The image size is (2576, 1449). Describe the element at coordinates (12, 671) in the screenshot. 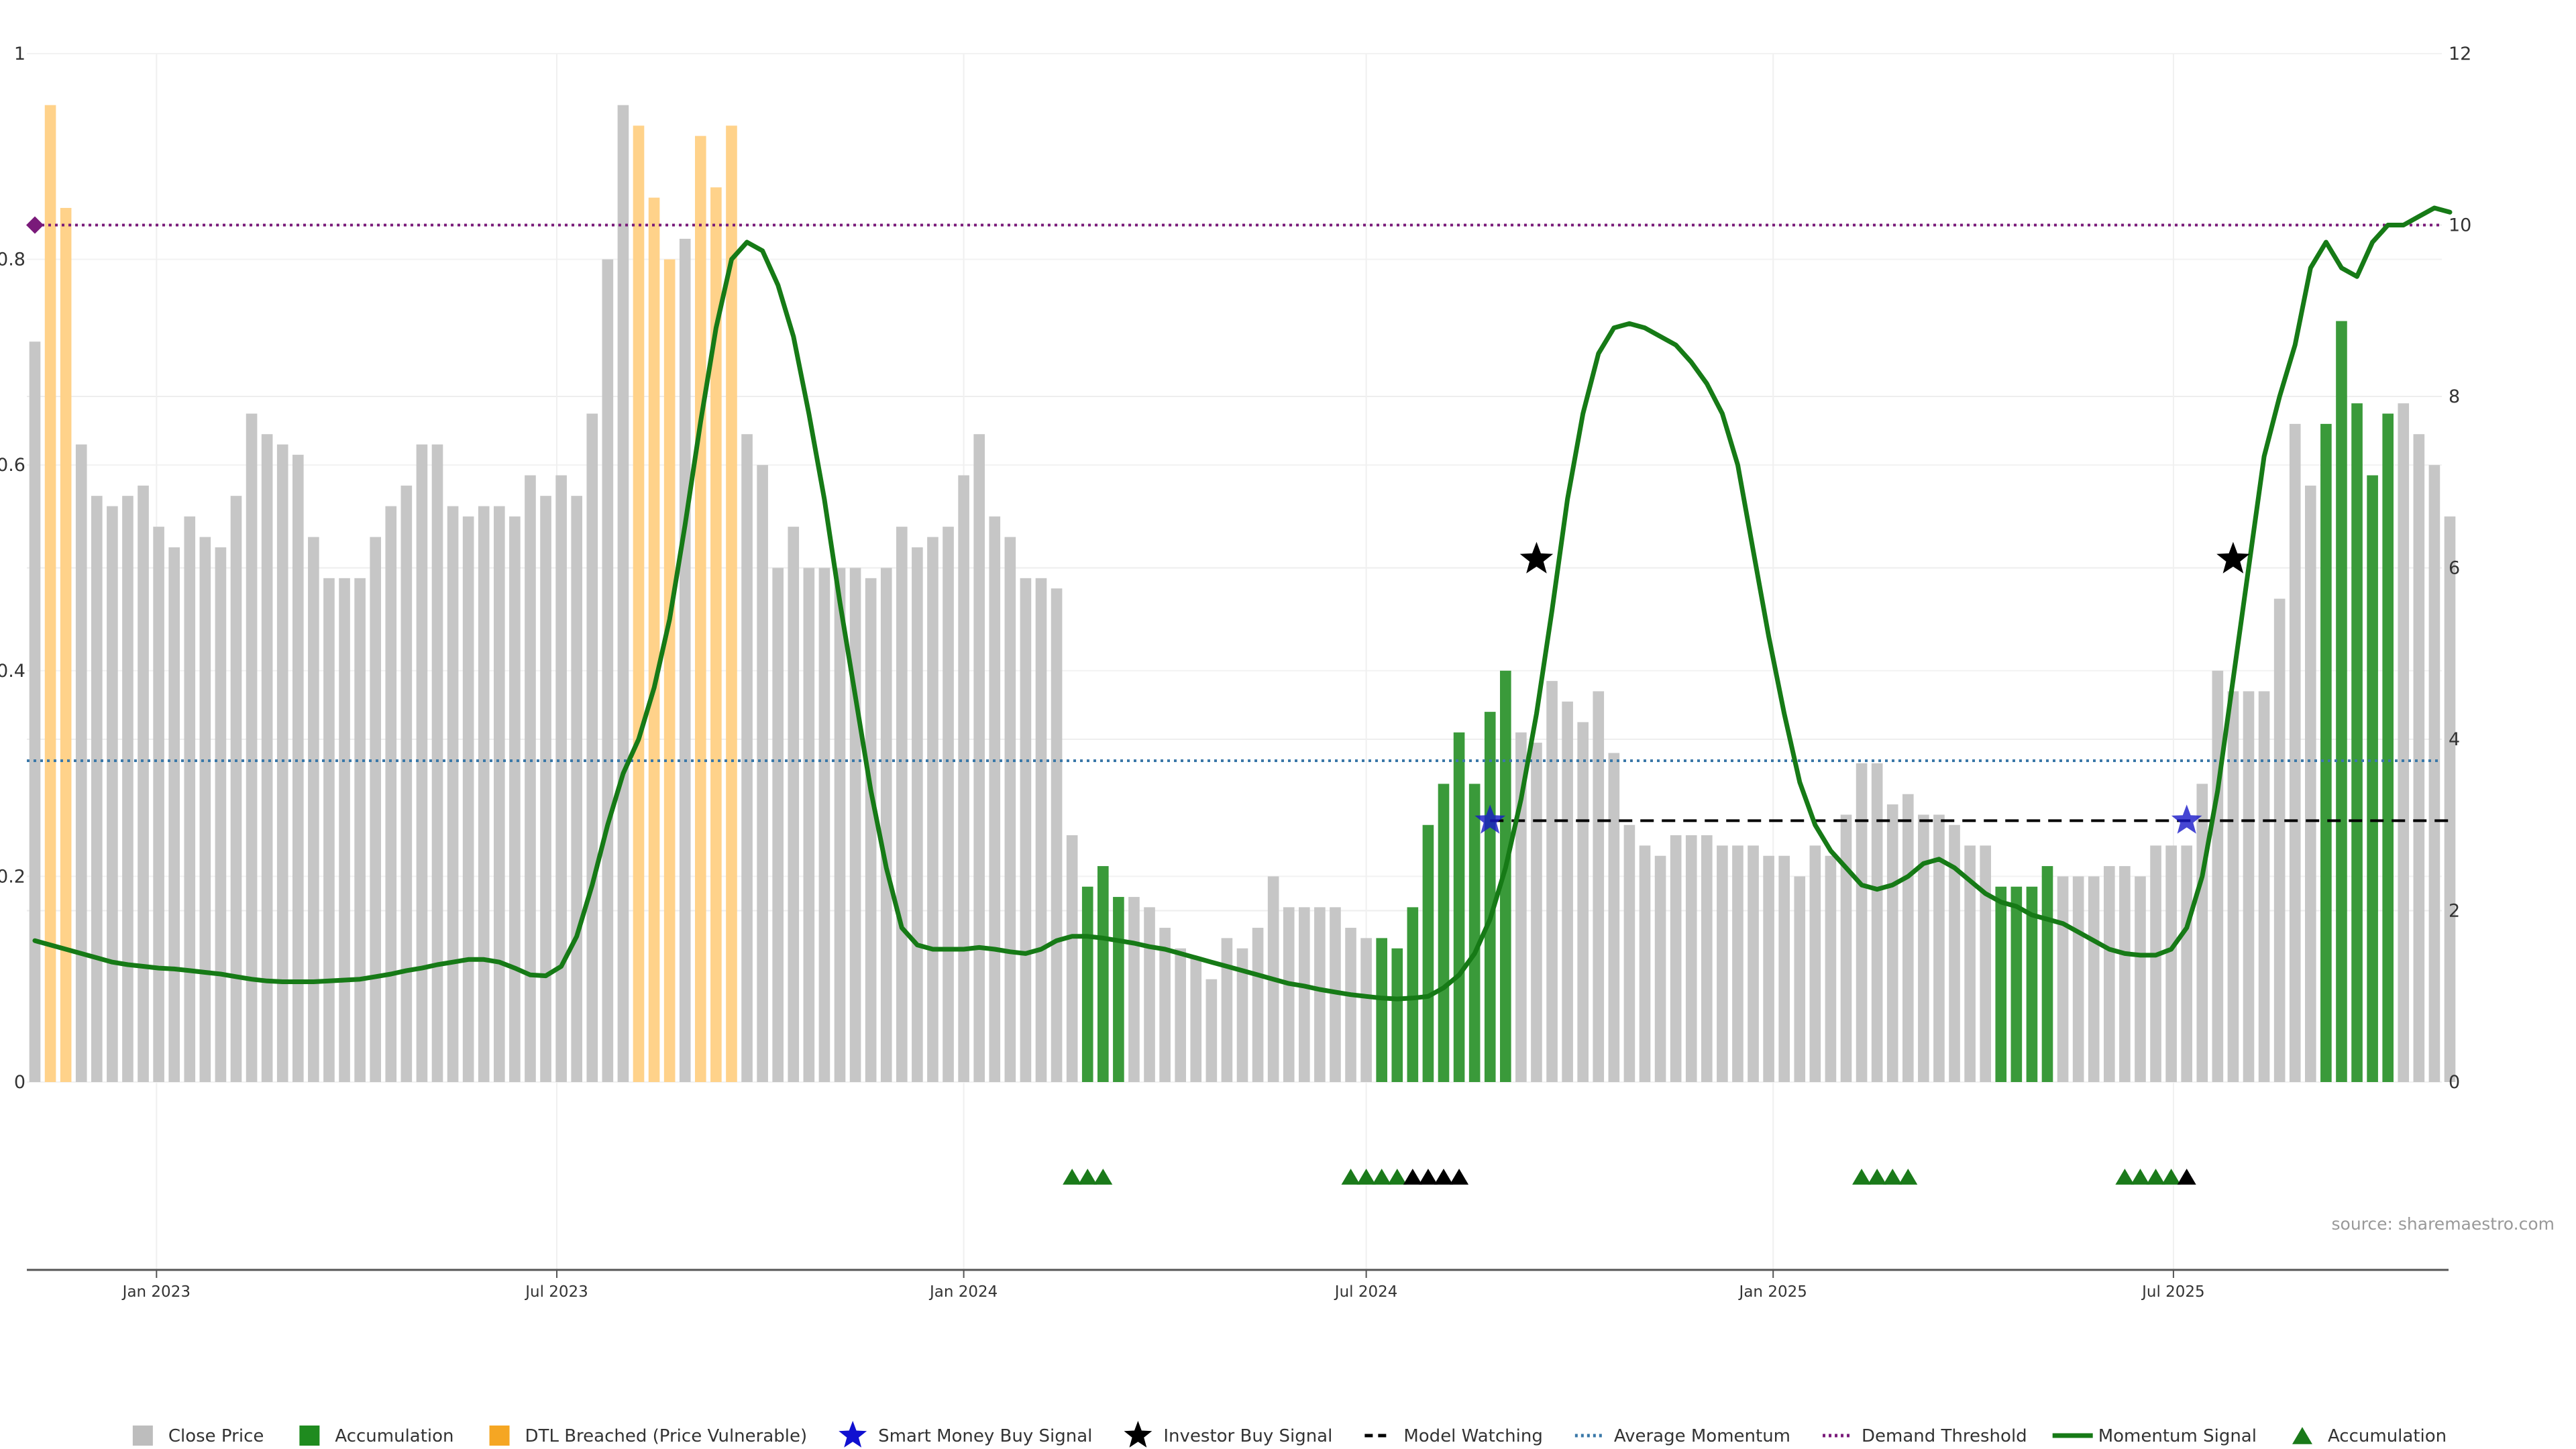

I see `left-tick-label: 0.4` at that location.